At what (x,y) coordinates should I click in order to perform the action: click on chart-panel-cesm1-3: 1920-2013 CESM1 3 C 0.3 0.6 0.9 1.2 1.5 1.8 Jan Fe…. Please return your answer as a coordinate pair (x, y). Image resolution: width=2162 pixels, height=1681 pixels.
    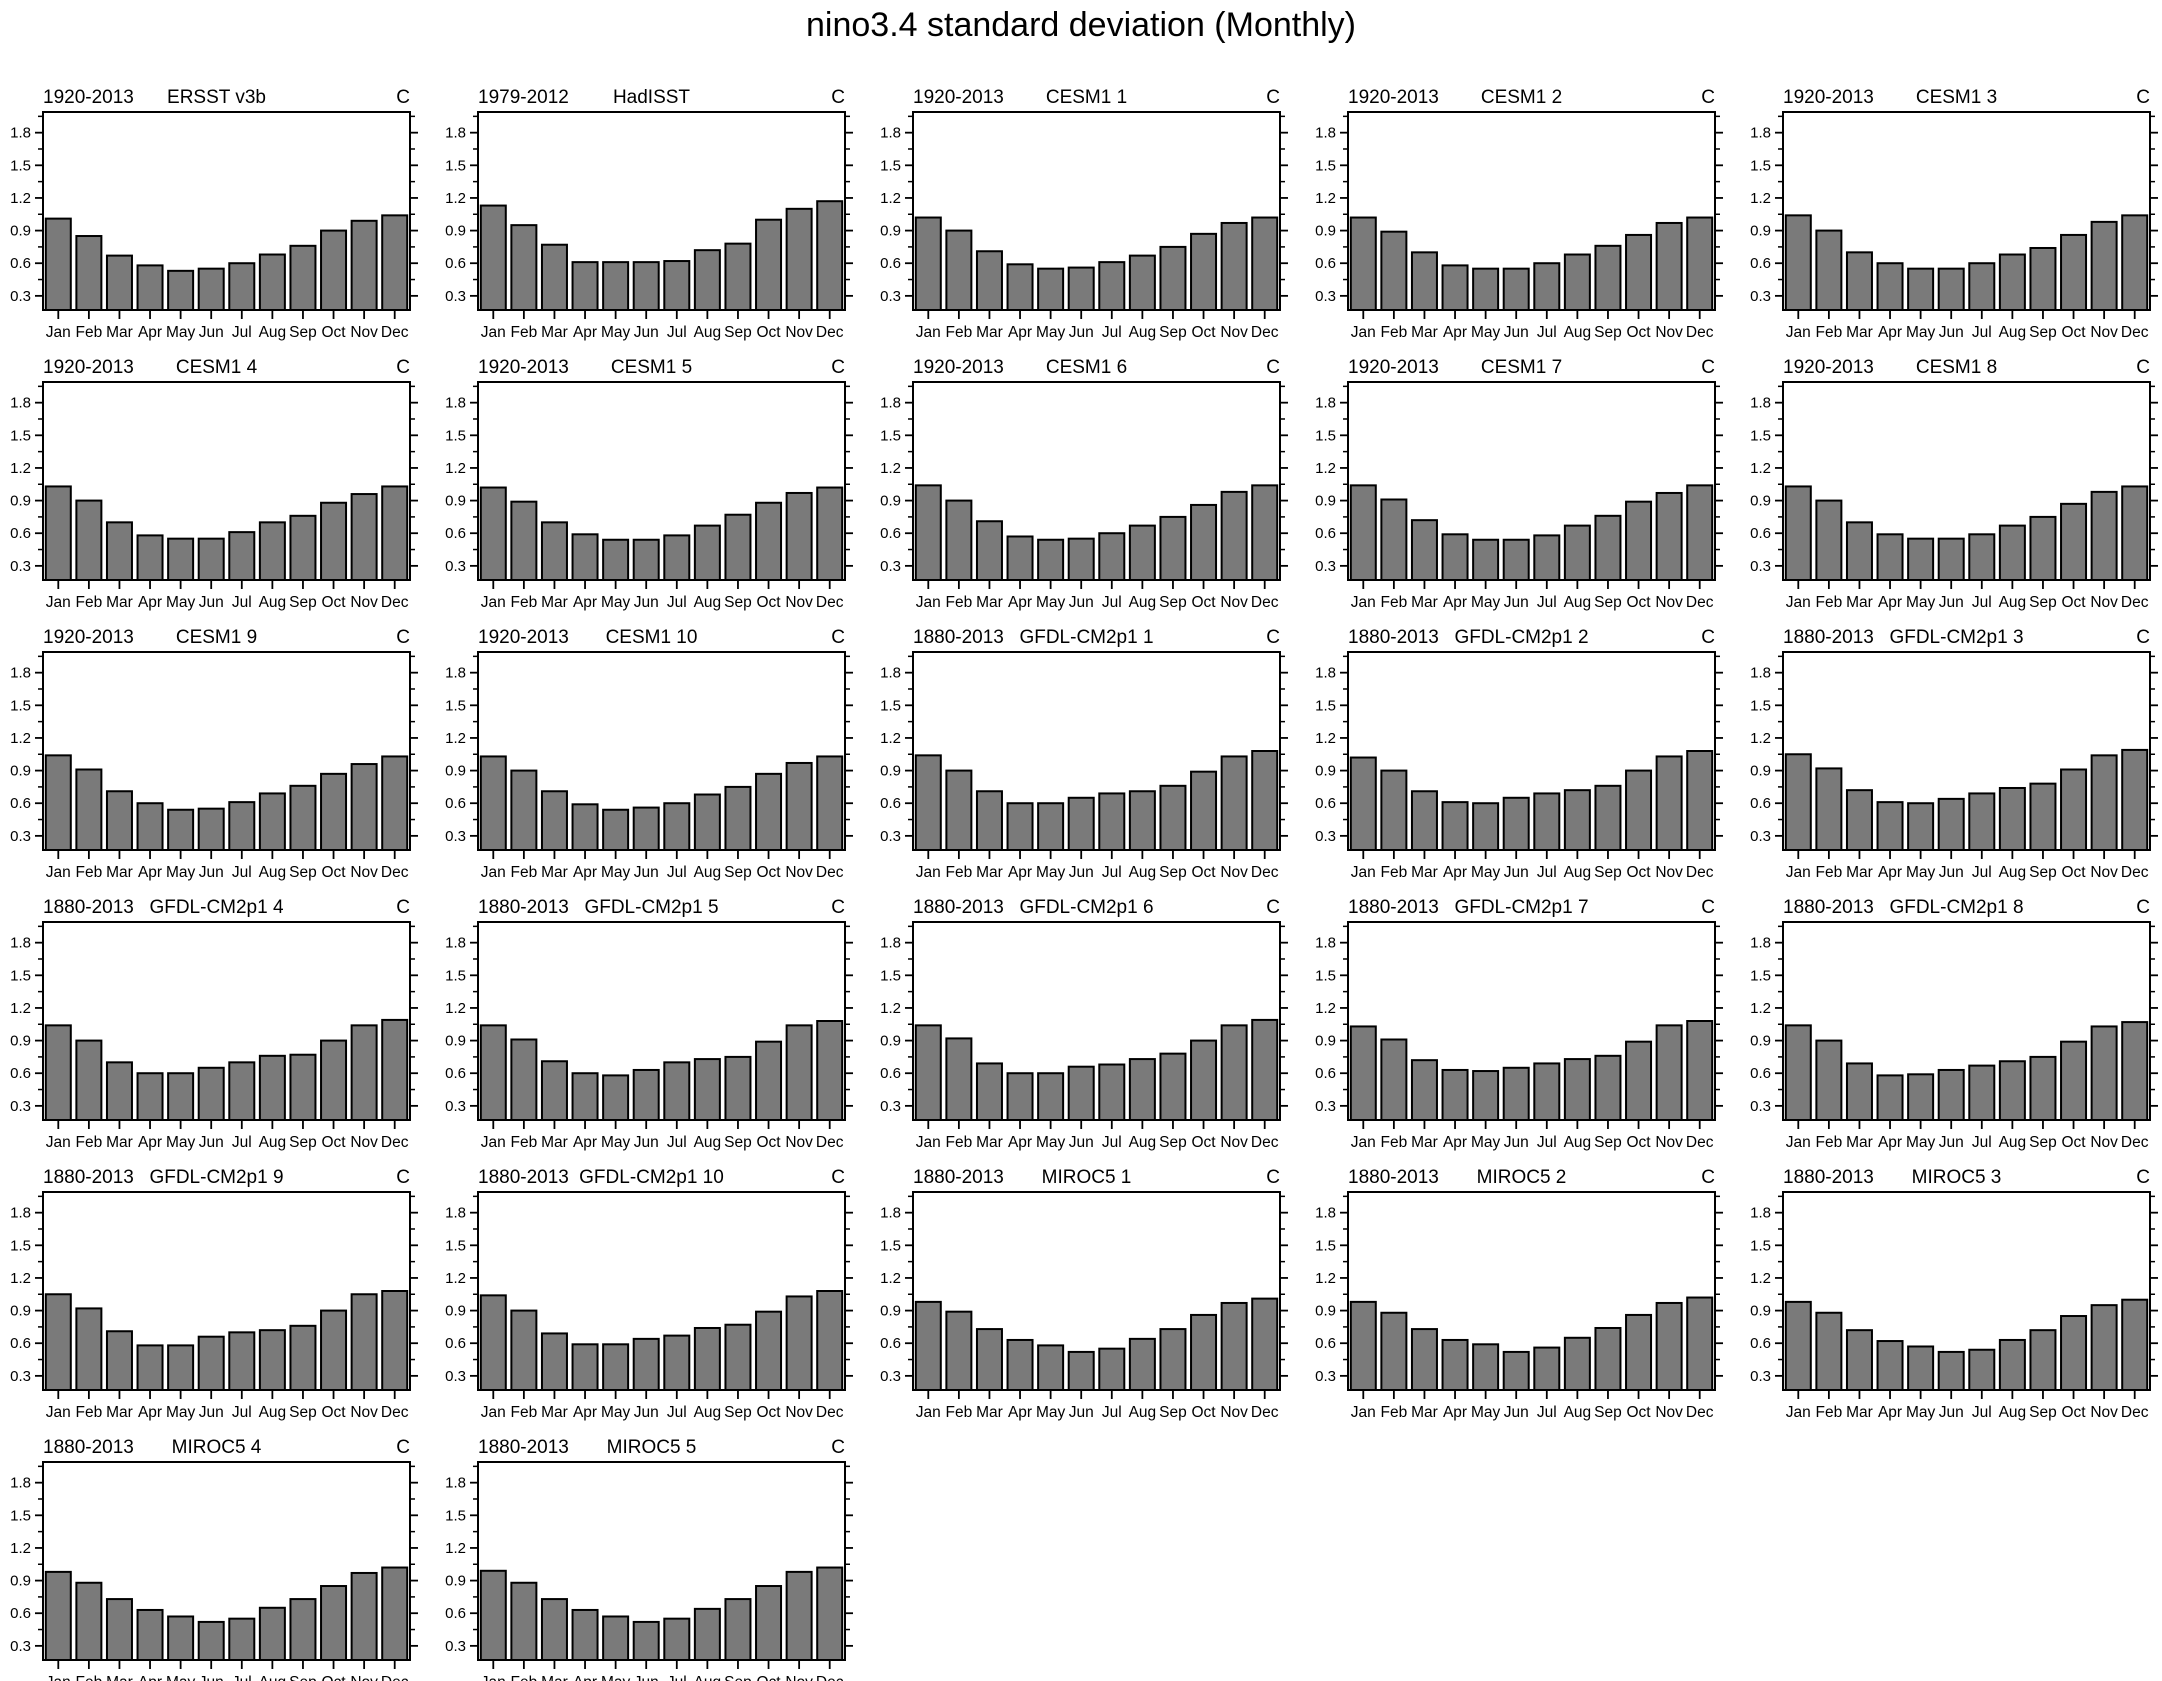
    Looking at the image, I should click on (1956, 210).